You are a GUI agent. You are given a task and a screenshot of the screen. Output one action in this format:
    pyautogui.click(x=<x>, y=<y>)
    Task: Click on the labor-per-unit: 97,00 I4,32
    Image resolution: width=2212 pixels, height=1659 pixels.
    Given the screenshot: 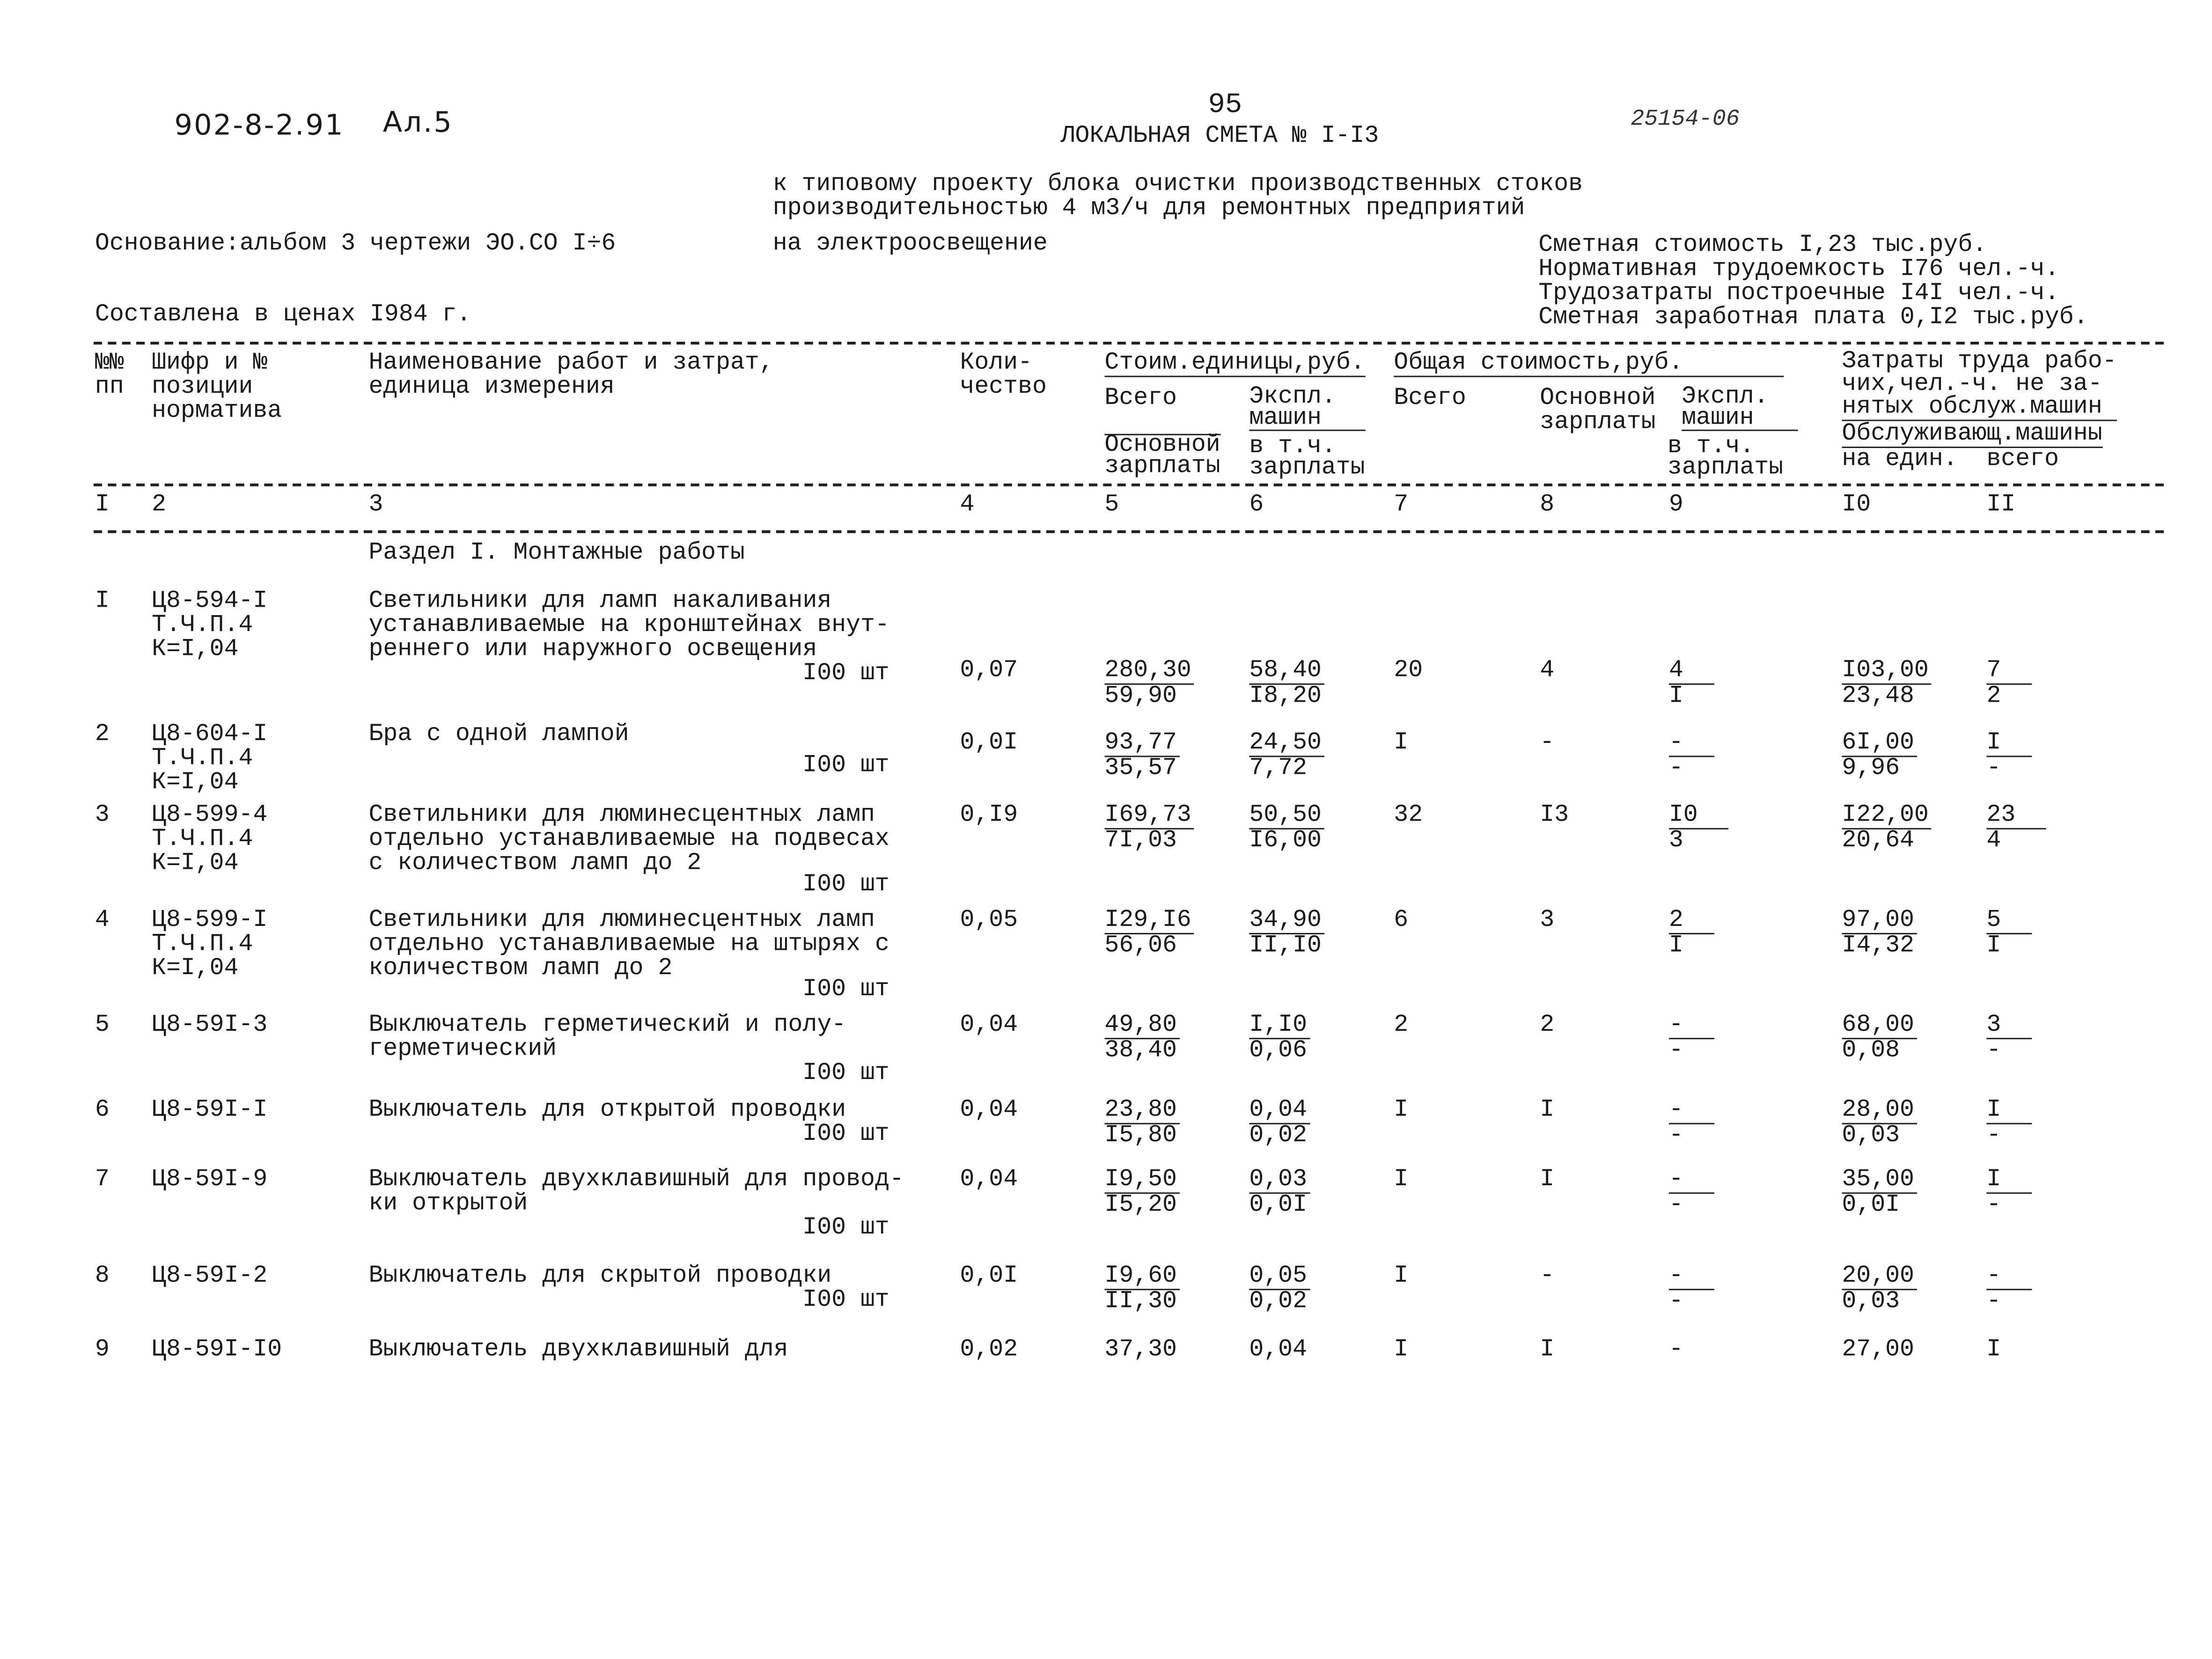 What is the action you would take?
    pyautogui.click(x=1879, y=933)
    